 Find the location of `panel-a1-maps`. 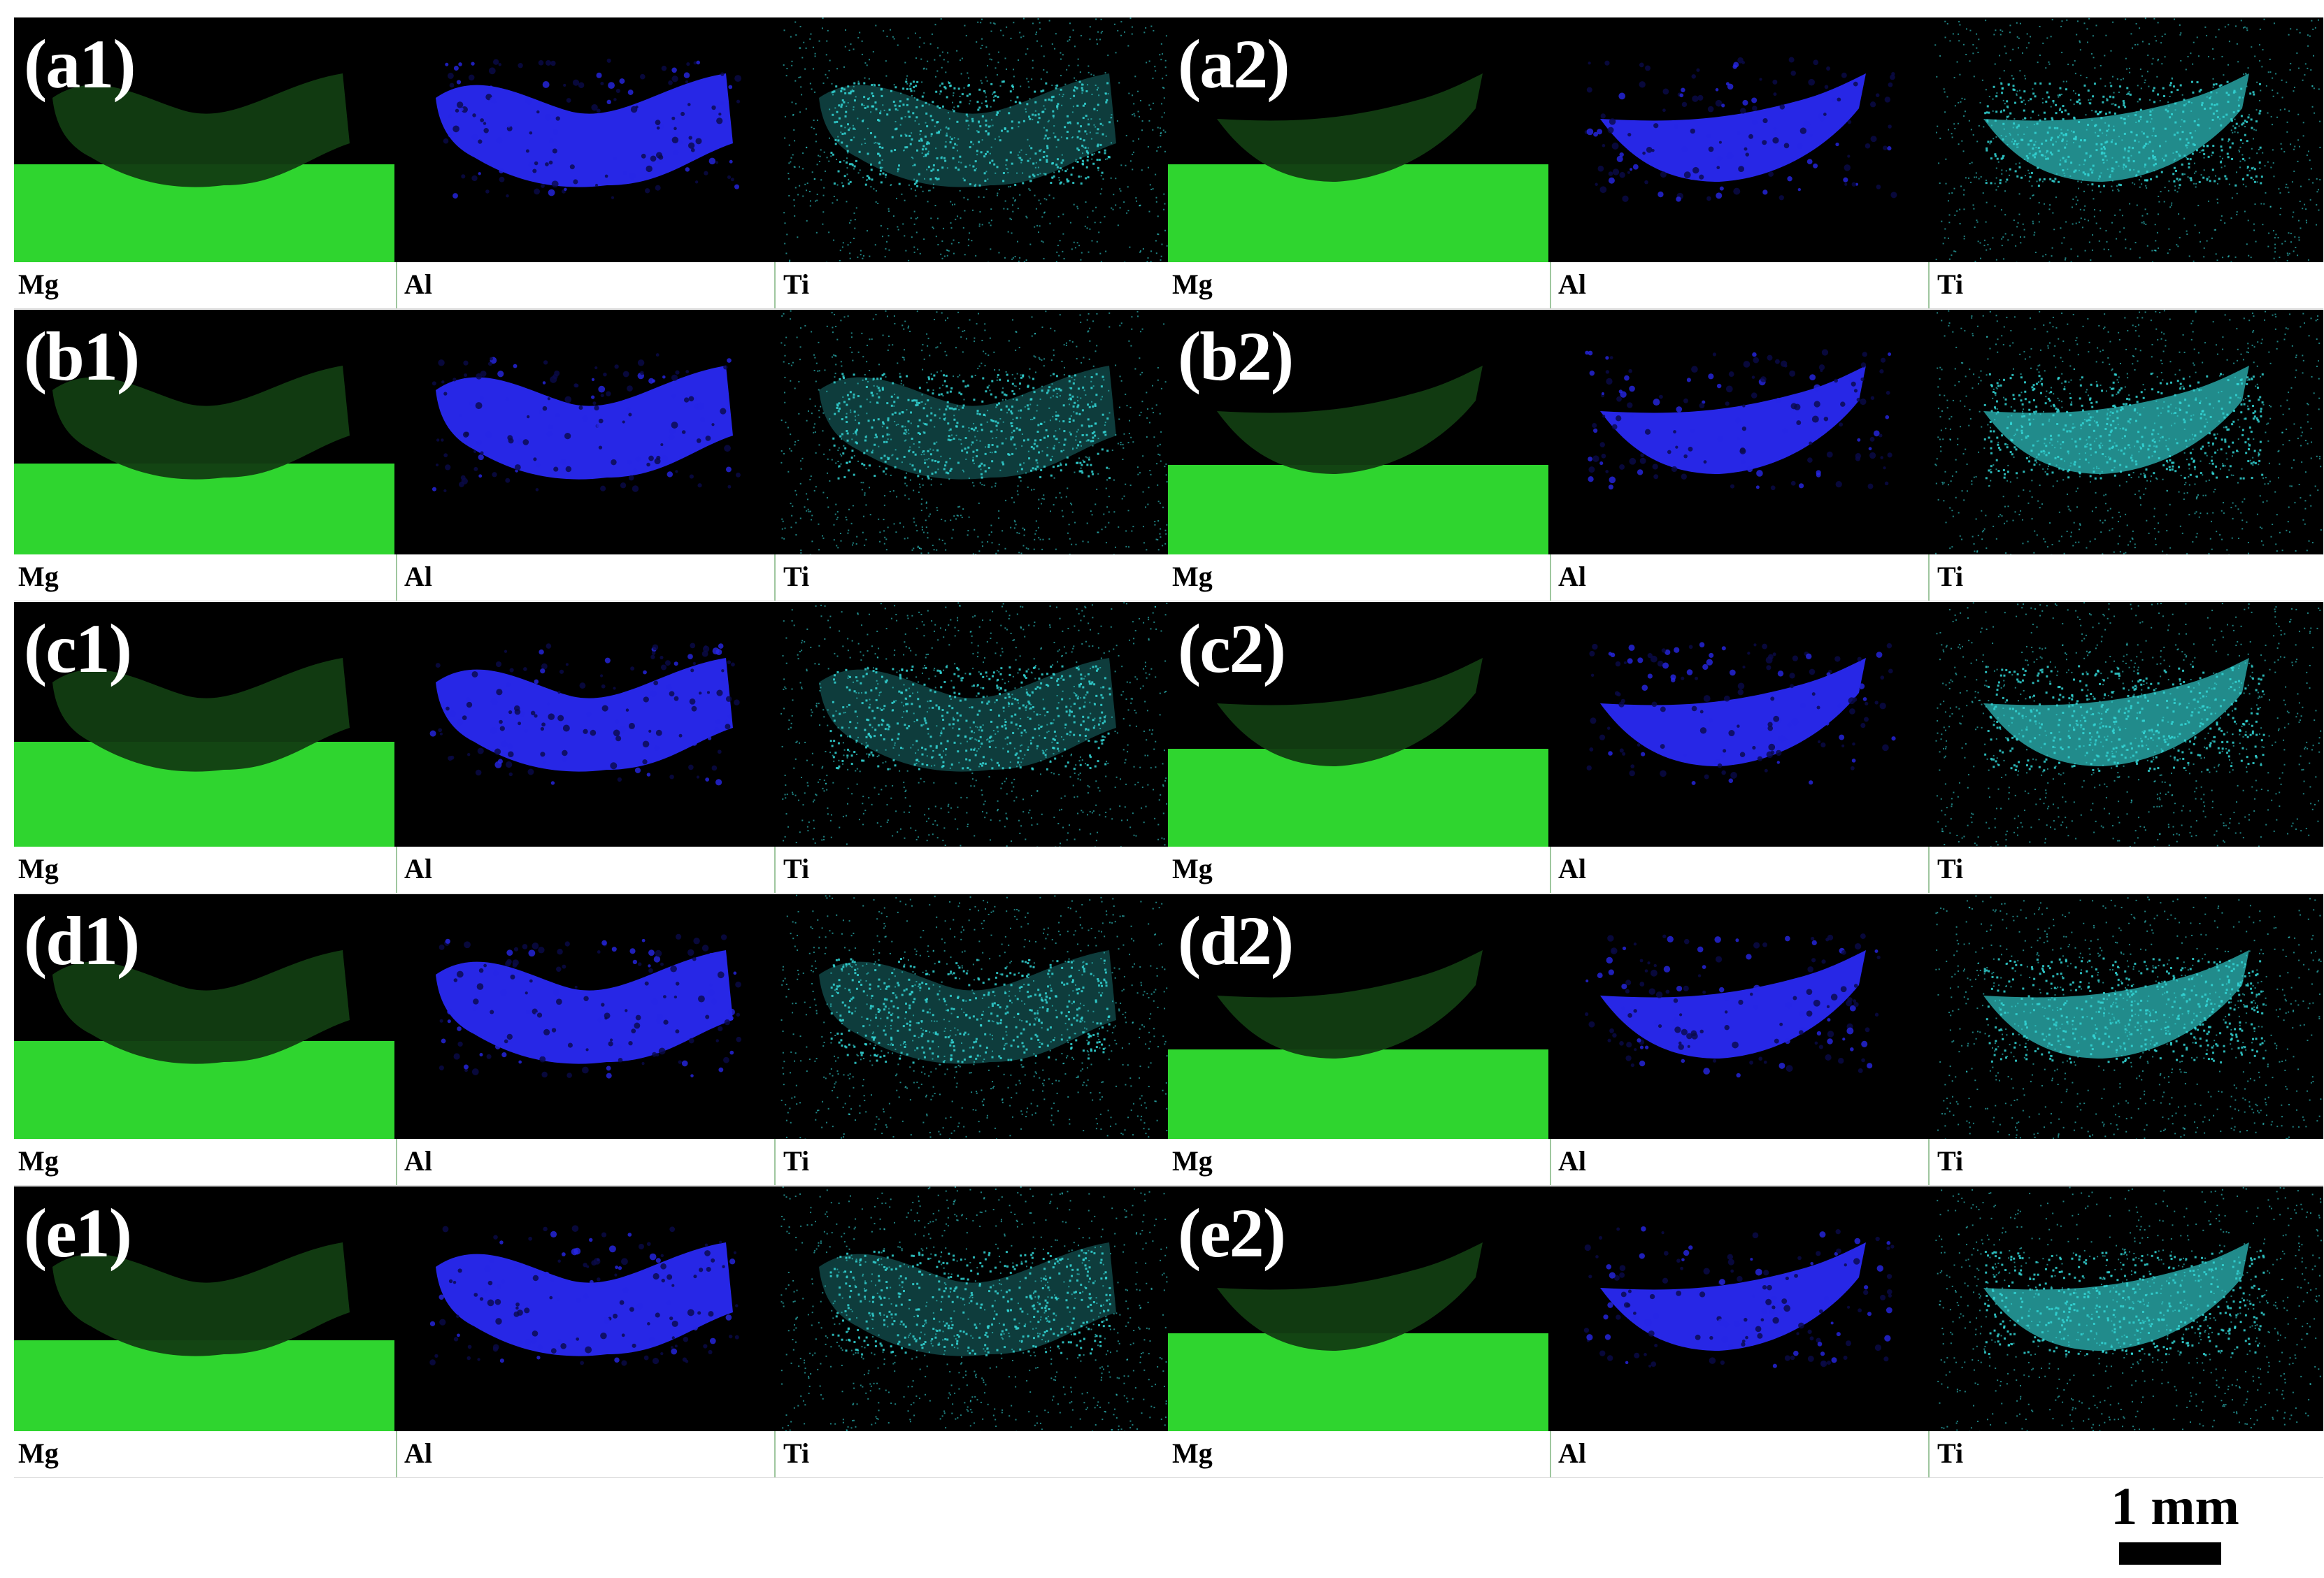

panel-a1-maps is located at coordinates (591, 140).